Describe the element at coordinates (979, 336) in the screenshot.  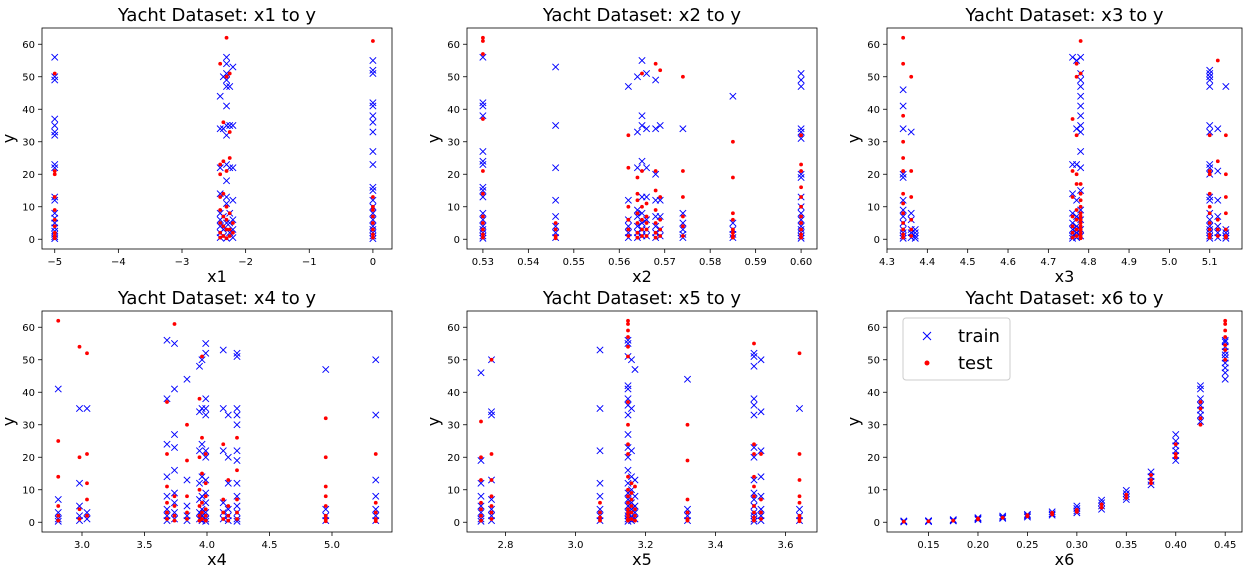
I see `legend-label: train` at that location.